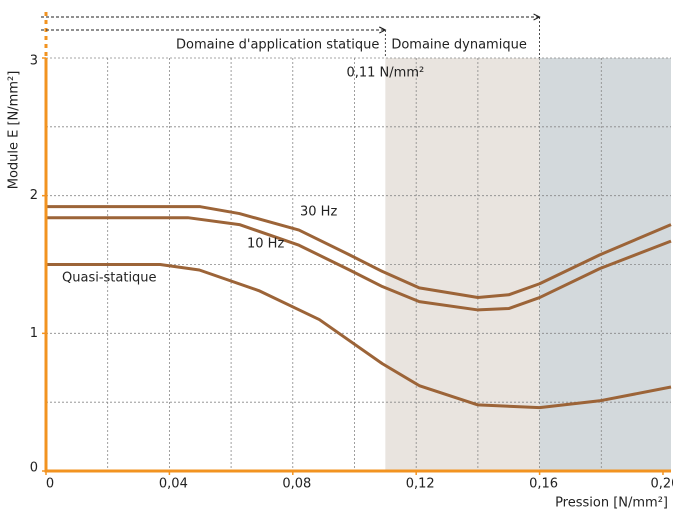 The width and height of the screenshot is (673, 514). I want to click on x-tick-label: 0,08, so click(296, 484).